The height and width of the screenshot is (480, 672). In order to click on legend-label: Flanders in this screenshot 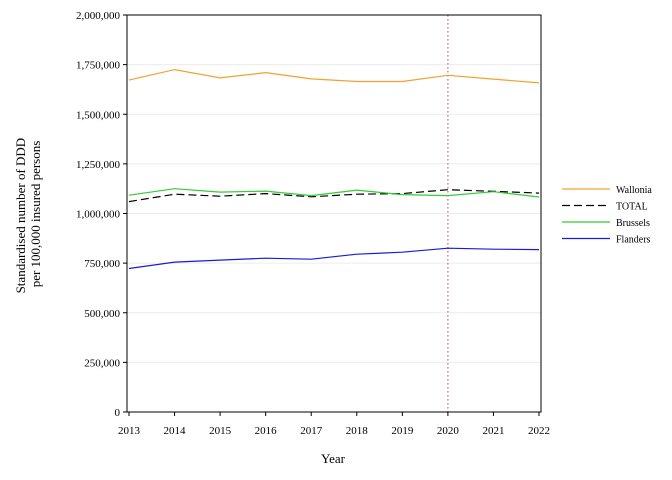, I will do `click(633, 240)`.